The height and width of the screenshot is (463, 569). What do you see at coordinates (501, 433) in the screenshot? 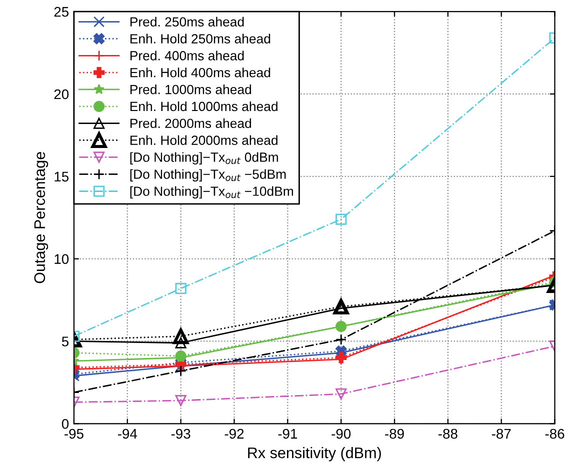
I see `x-tick-label: -87` at bounding box center [501, 433].